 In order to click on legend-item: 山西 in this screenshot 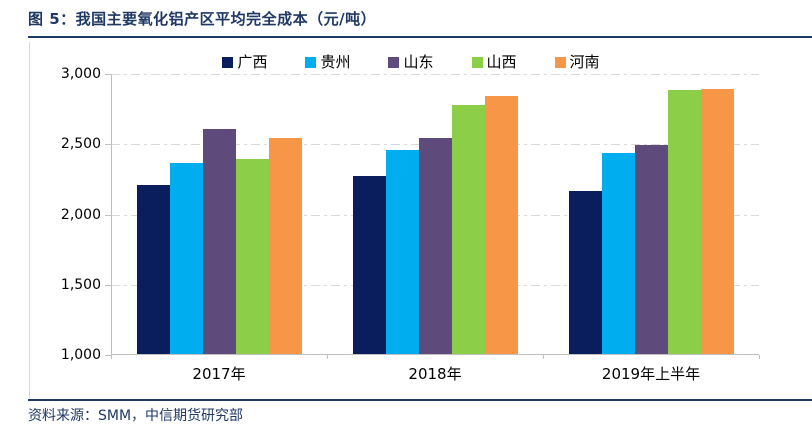, I will do `click(494, 62)`.